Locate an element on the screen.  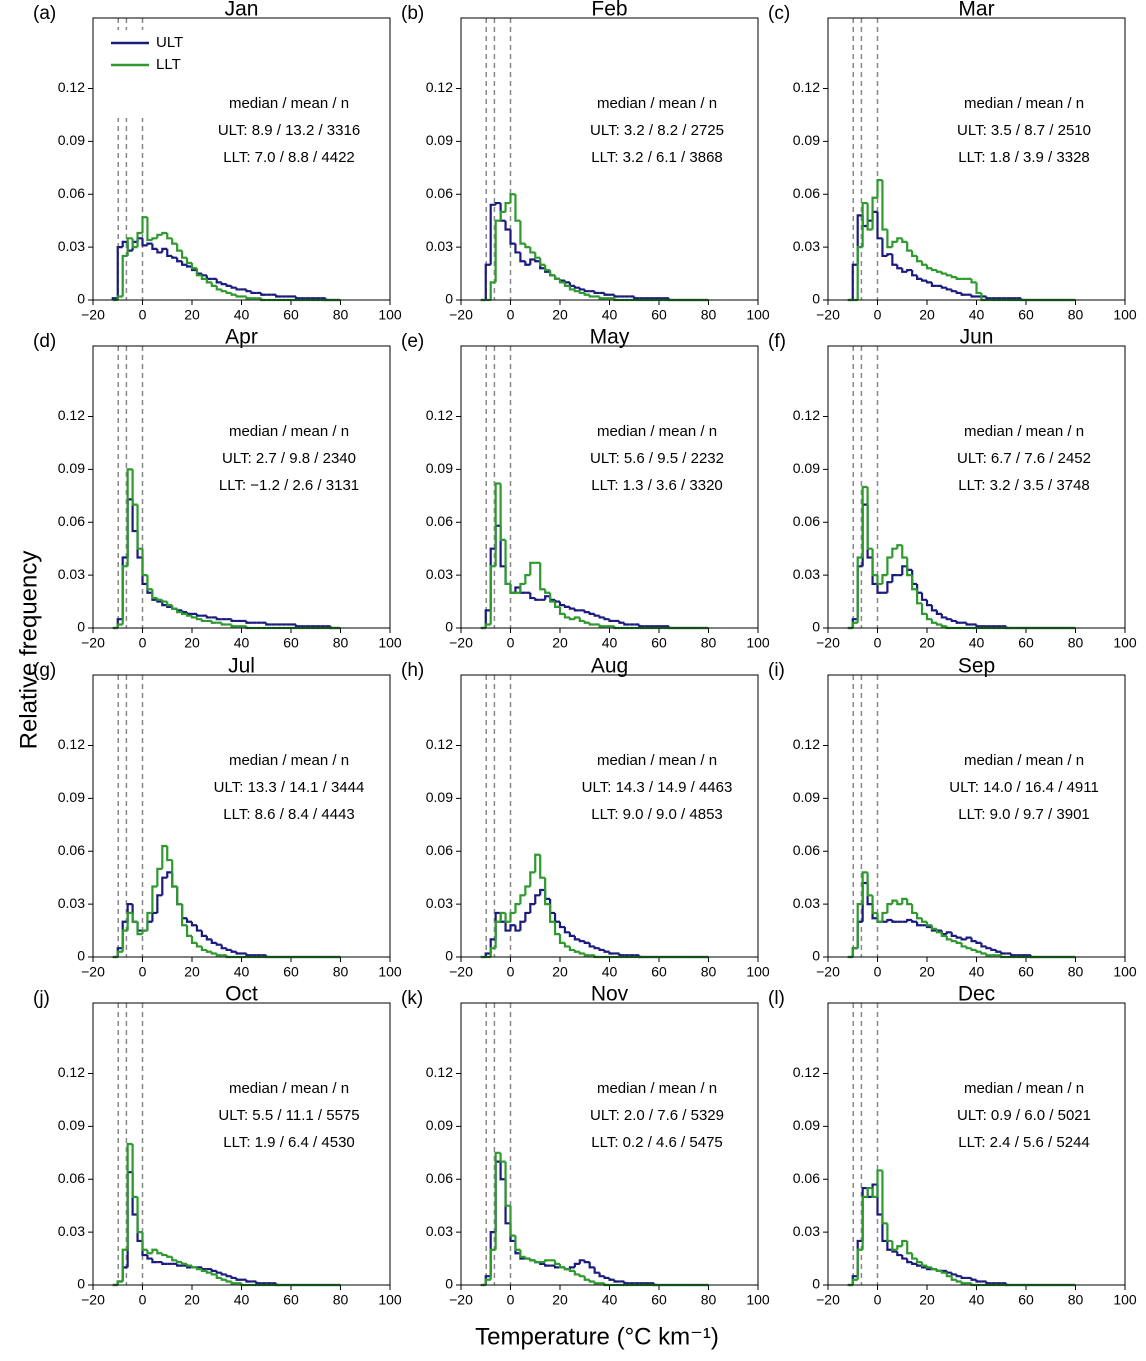
panel-label: (i) is located at coordinates (776, 670).